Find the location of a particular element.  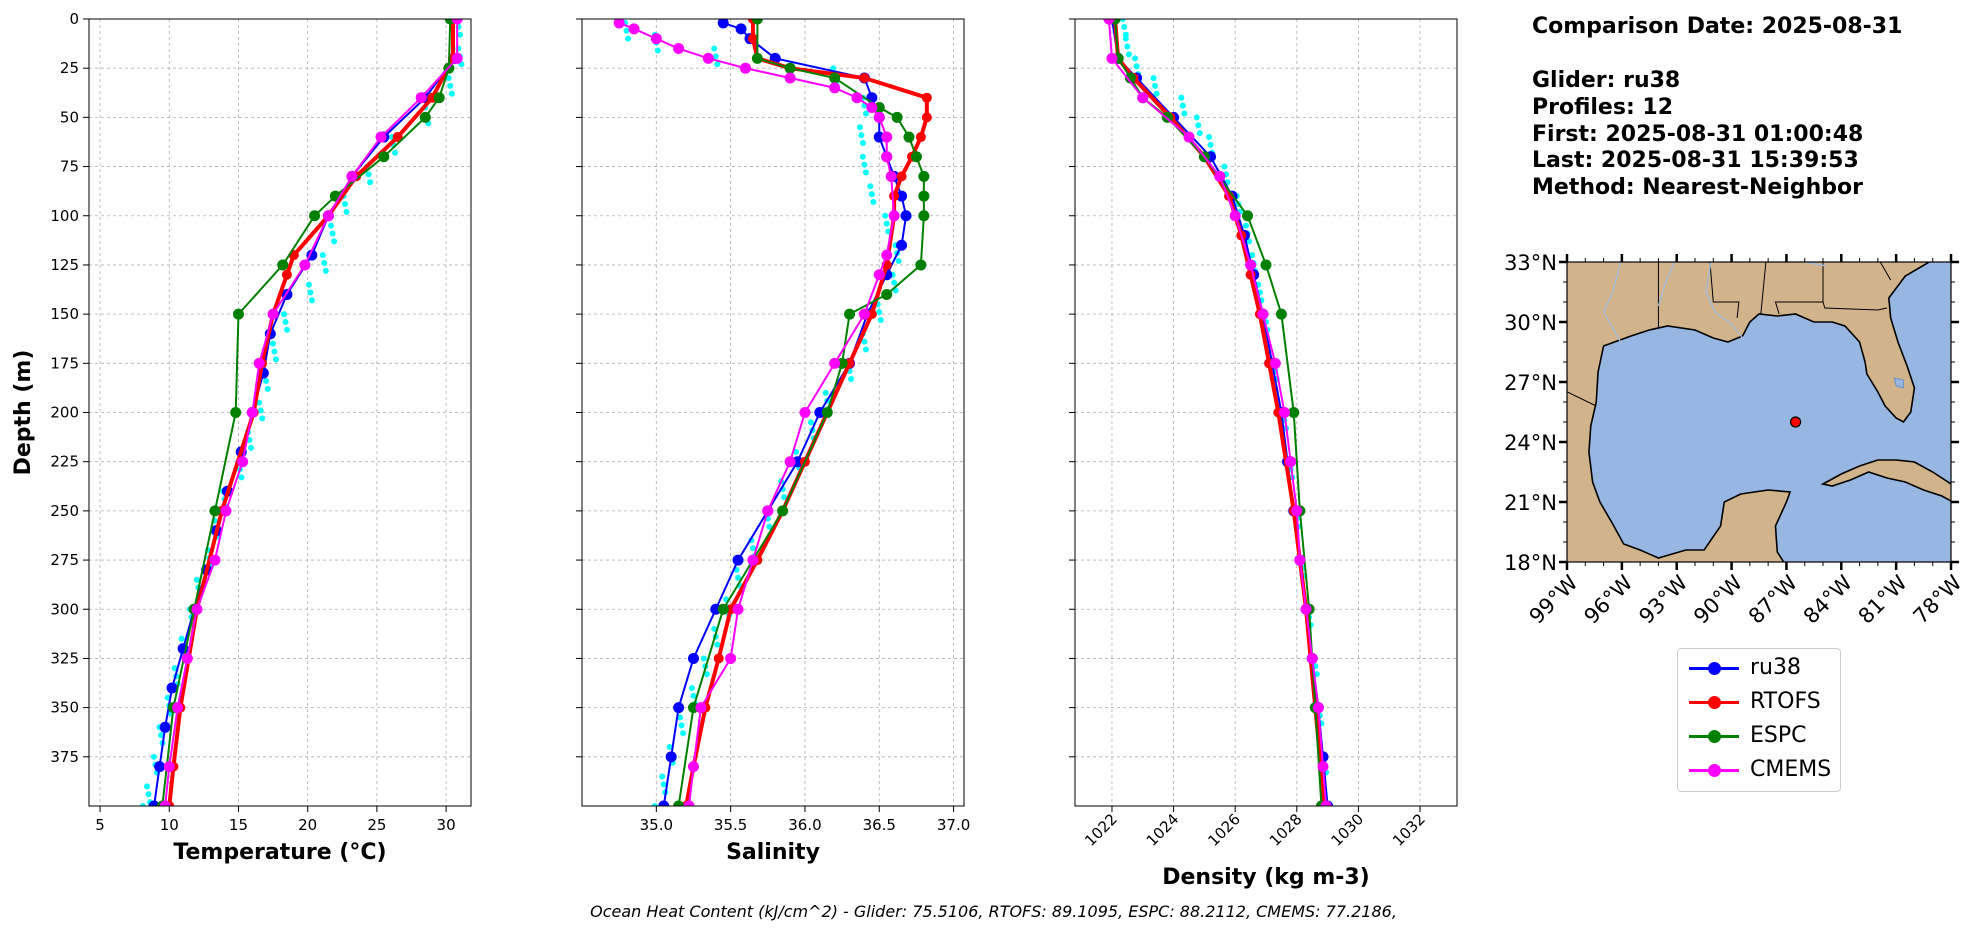

density-series-line-cmems is located at coordinates (1217, 412).